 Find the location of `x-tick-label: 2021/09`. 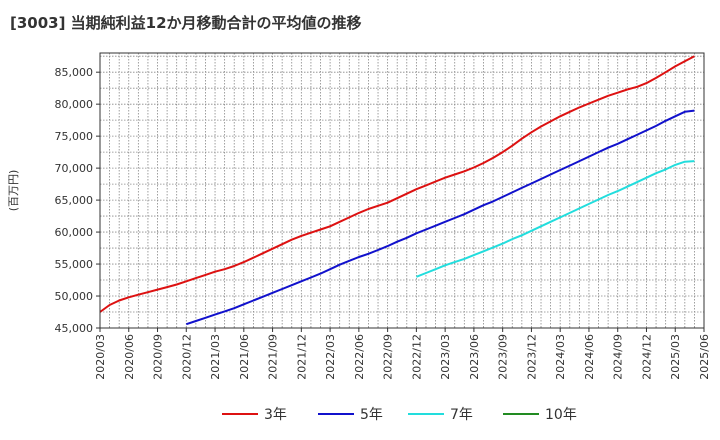

x-tick-label: 2021/09 is located at coordinates (273, 357).